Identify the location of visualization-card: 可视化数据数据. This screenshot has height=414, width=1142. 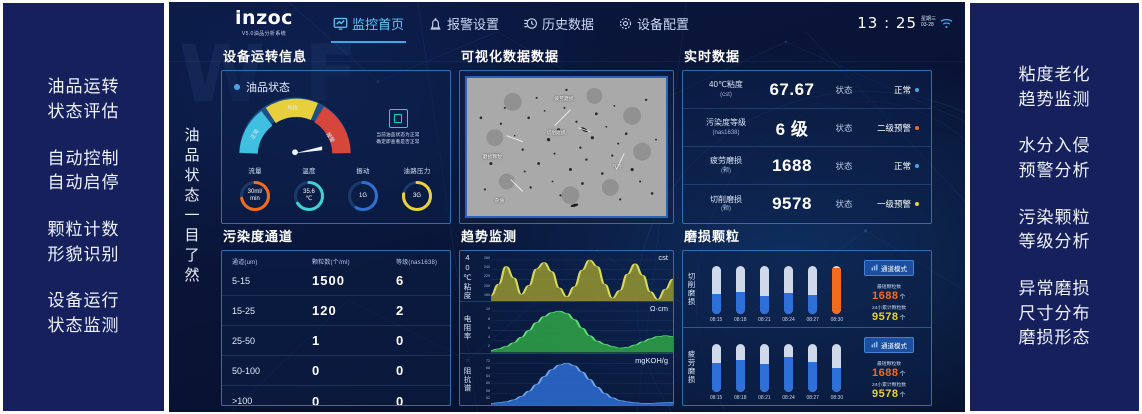
(566, 135).